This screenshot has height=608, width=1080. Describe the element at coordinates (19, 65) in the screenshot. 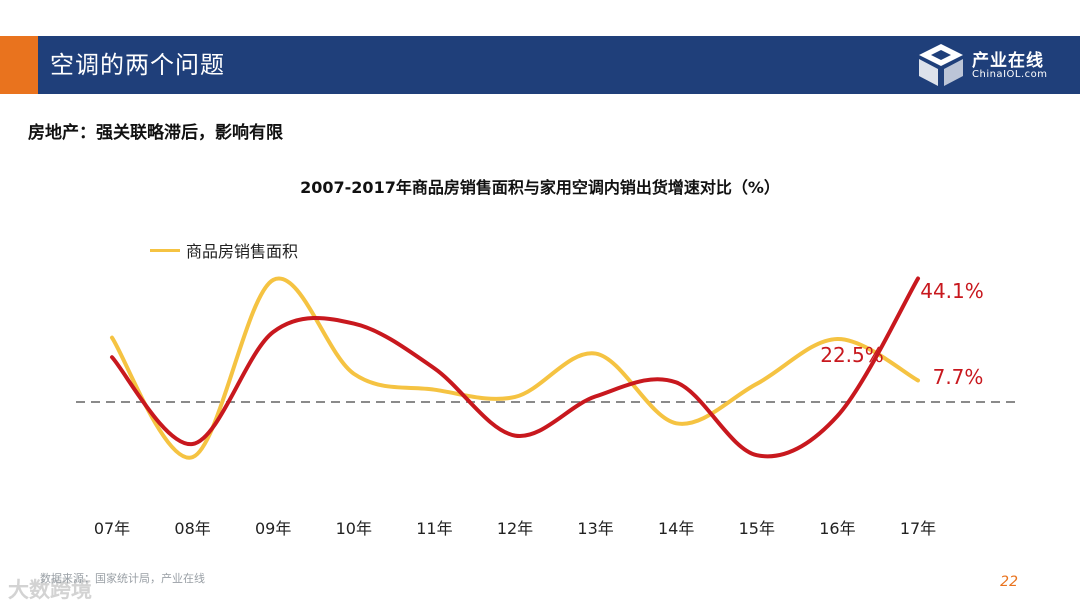

I see `header-accent` at that location.